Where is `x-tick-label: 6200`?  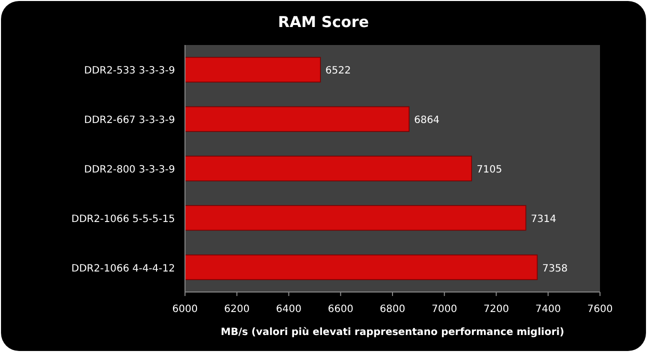
x-tick-label: 6200 is located at coordinates (237, 309).